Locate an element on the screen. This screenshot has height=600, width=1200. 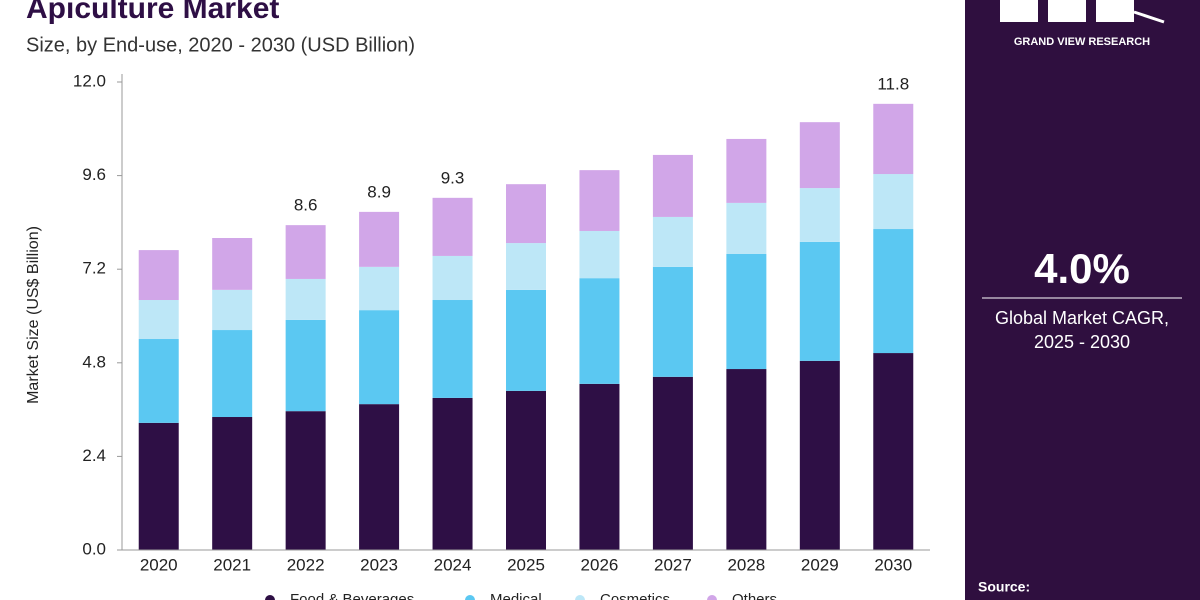
x-tick-label: 2028 is located at coordinates (746, 564).